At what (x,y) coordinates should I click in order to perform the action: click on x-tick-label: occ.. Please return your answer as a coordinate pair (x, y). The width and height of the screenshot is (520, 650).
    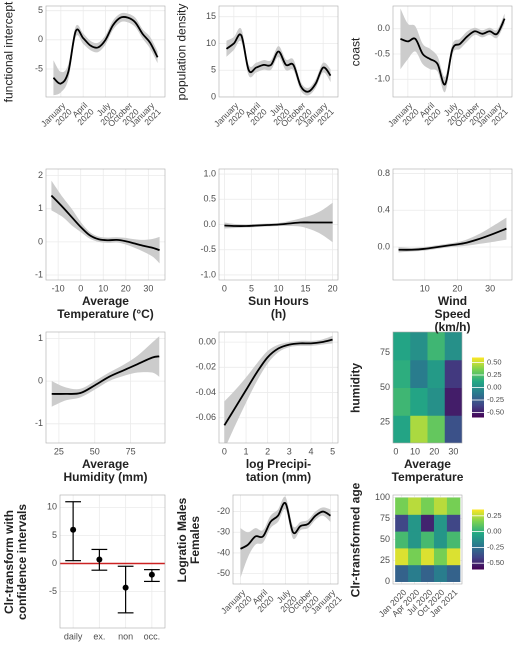
    Looking at the image, I should click on (152, 636).